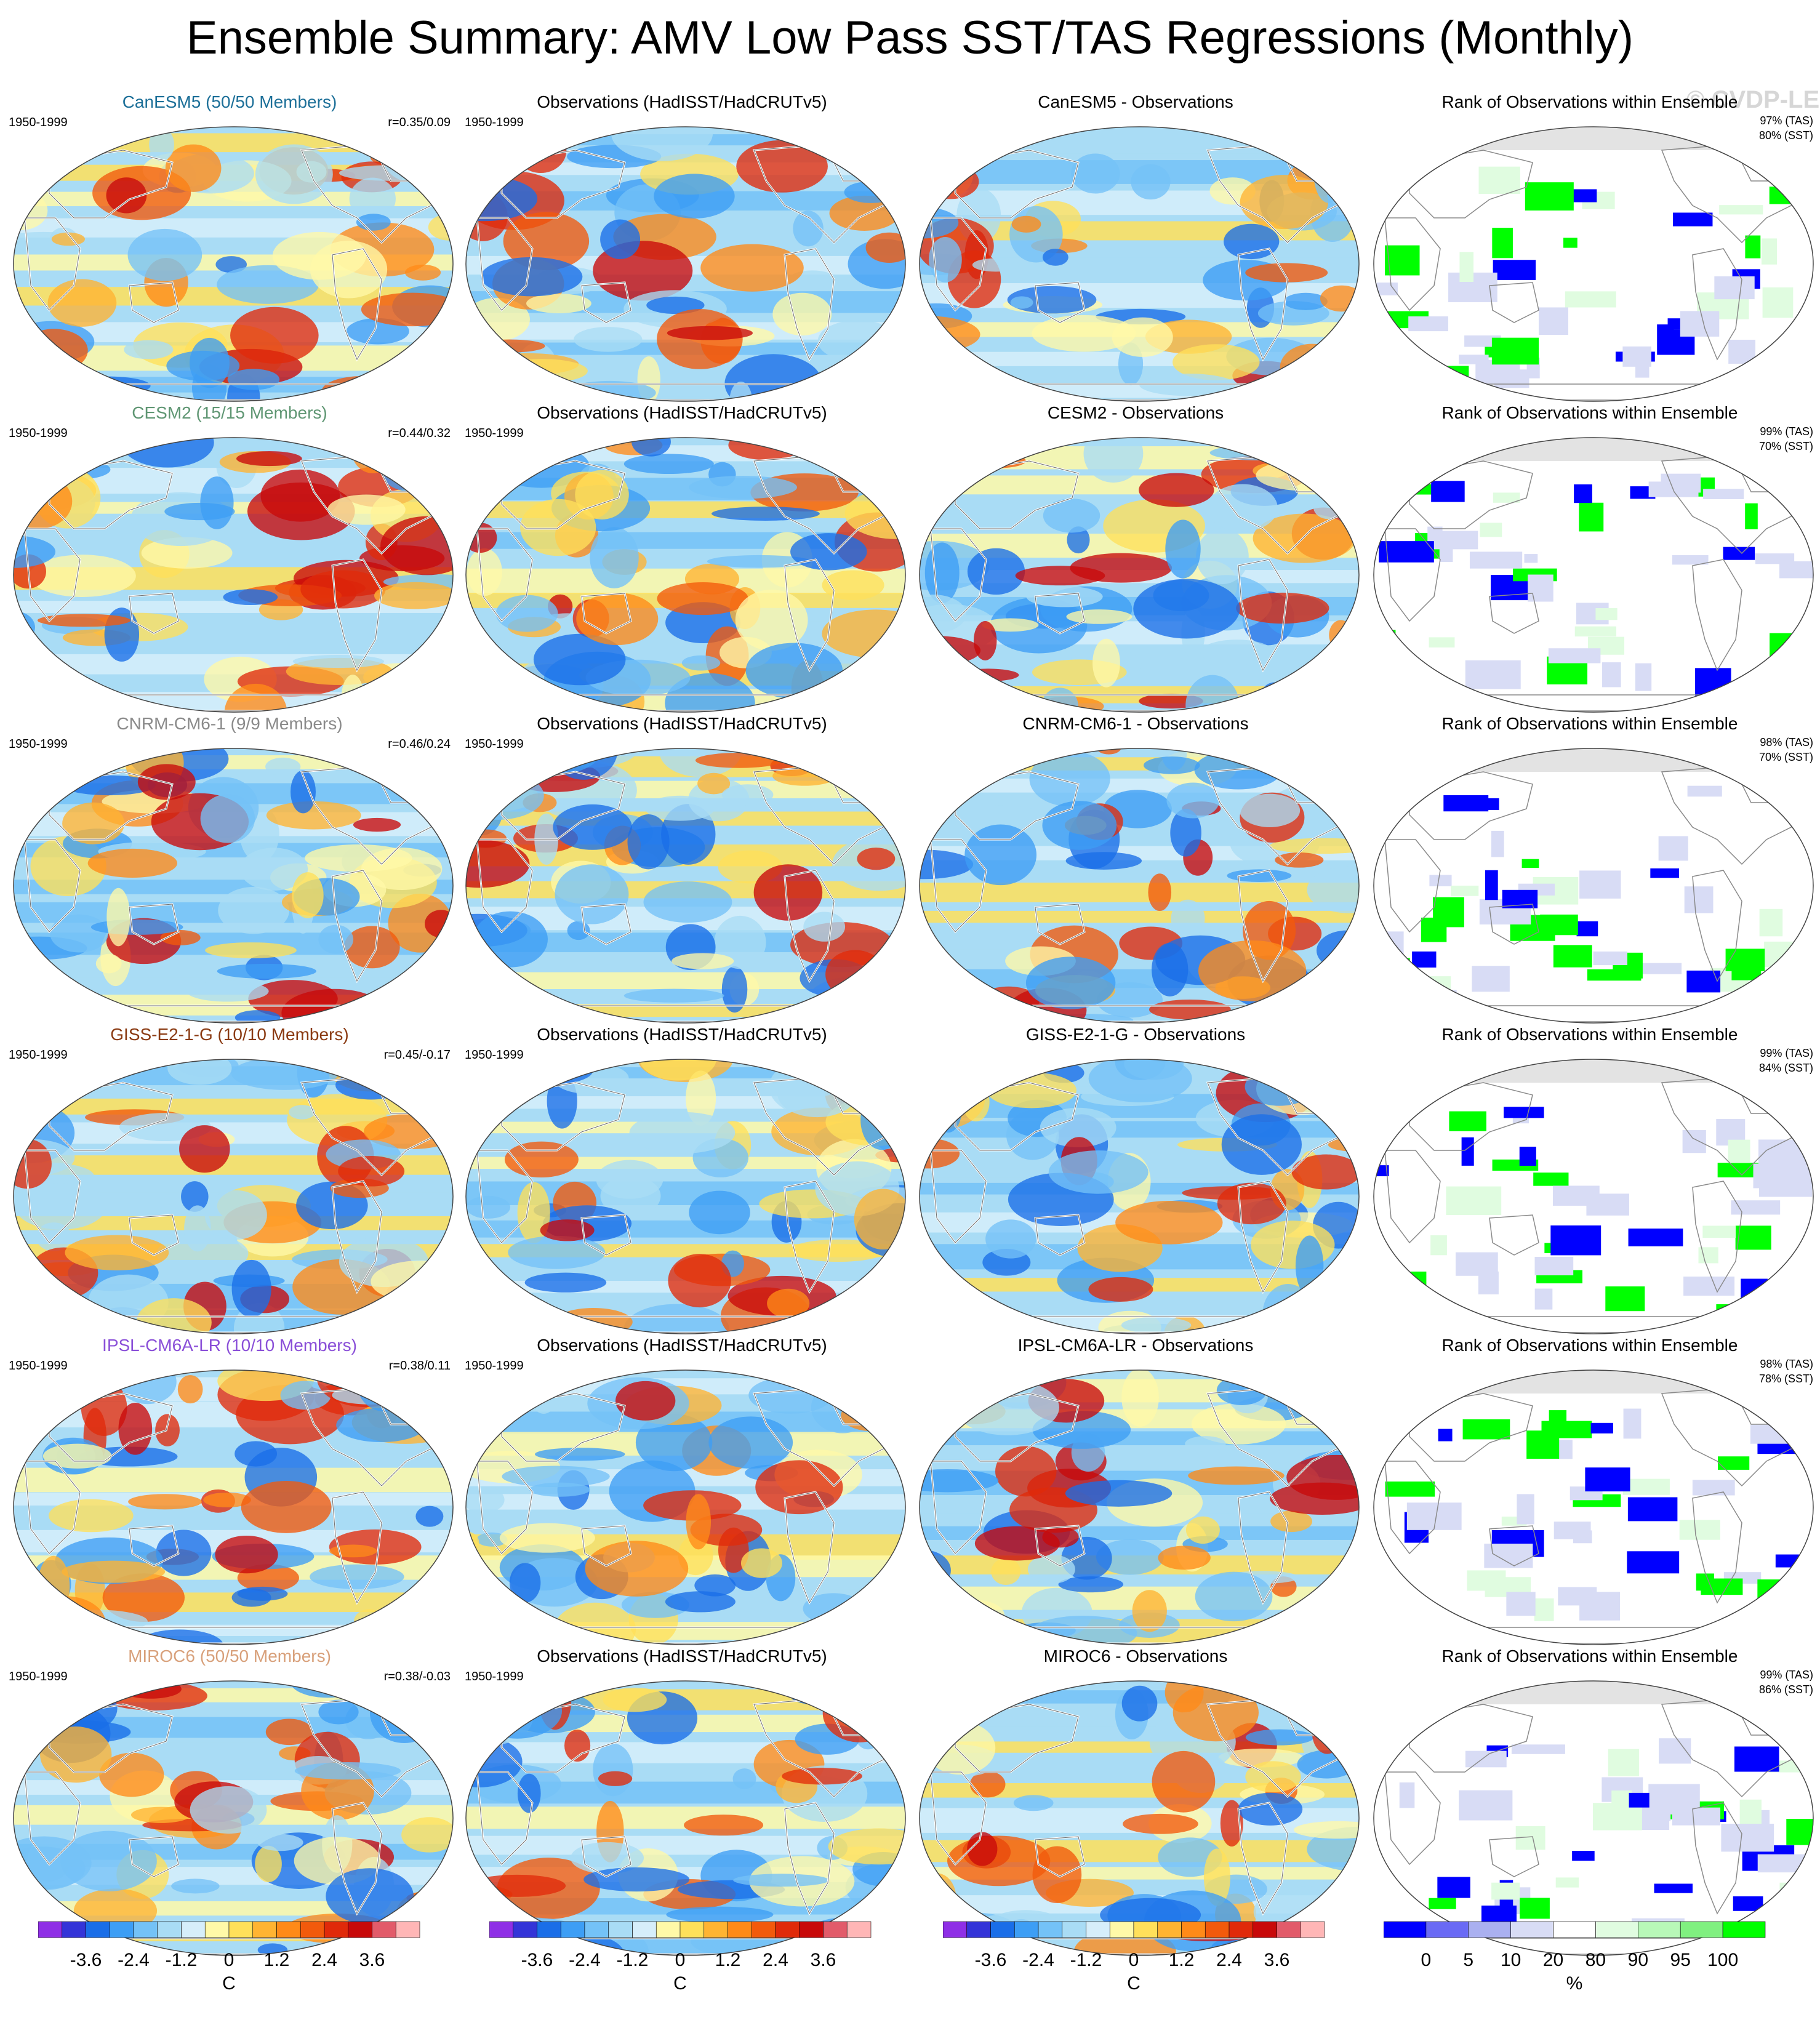 The width and height of the screenshot is (1820, 2041). I want to click on diff-panel: CanESM5 - Observations, so click(1135, 247).